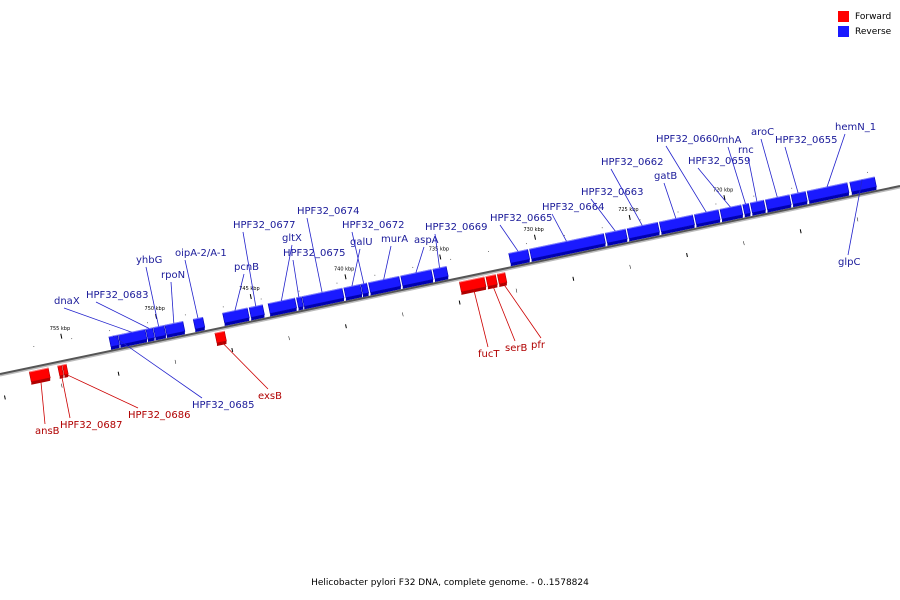  I want to click on gene-label-hpf32-0665: HPF32_0665, so click(521, 218).